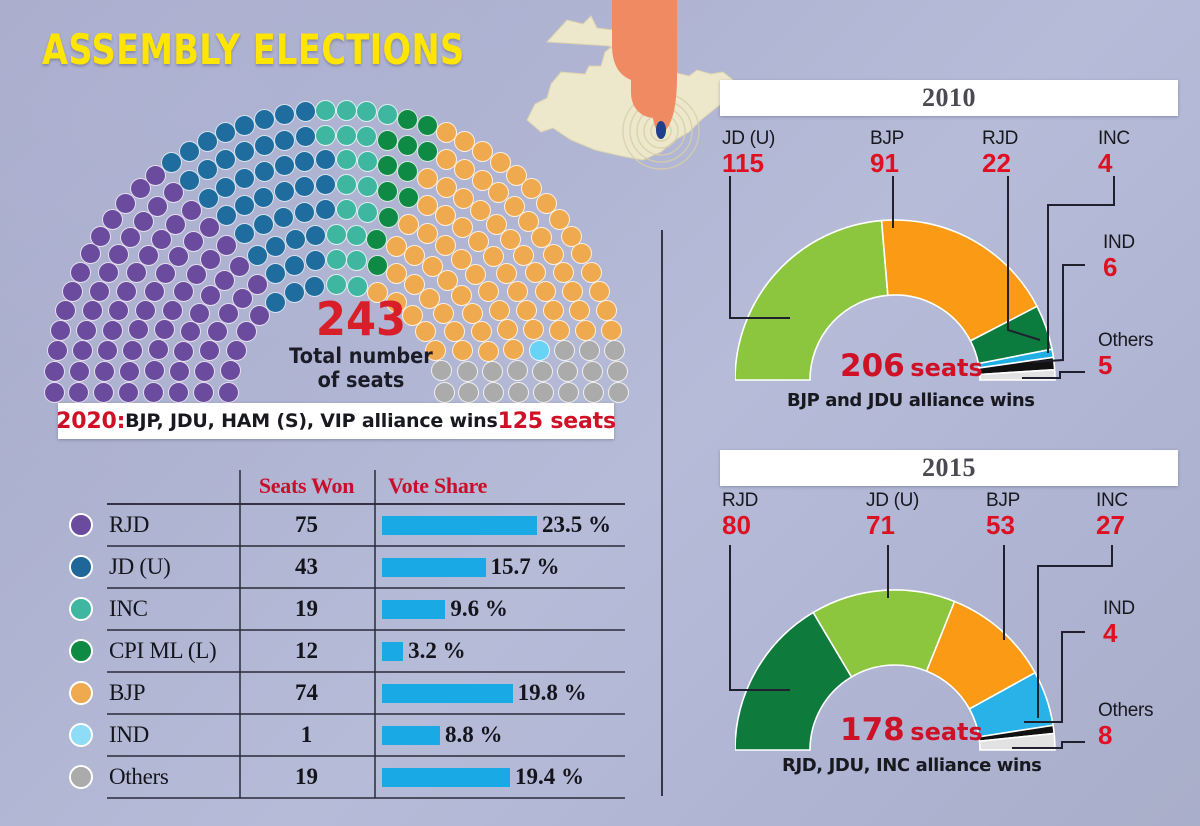 This screenshot has height=826, width=1200. Describe the element at coordinates (633, 59) in the screenshot. I see `hand-icon` at that location.